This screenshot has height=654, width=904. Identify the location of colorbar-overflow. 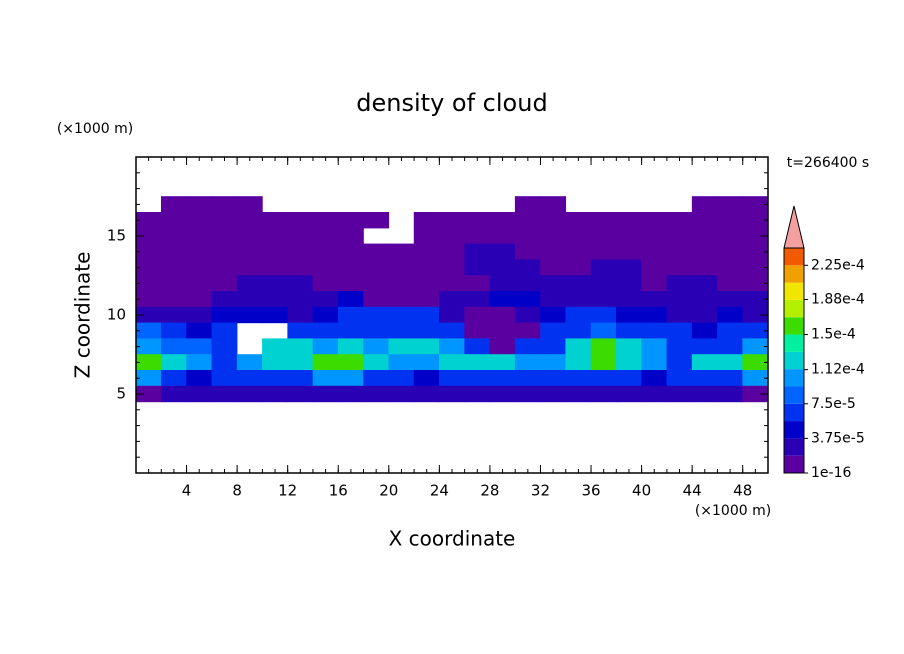
(794, 227).